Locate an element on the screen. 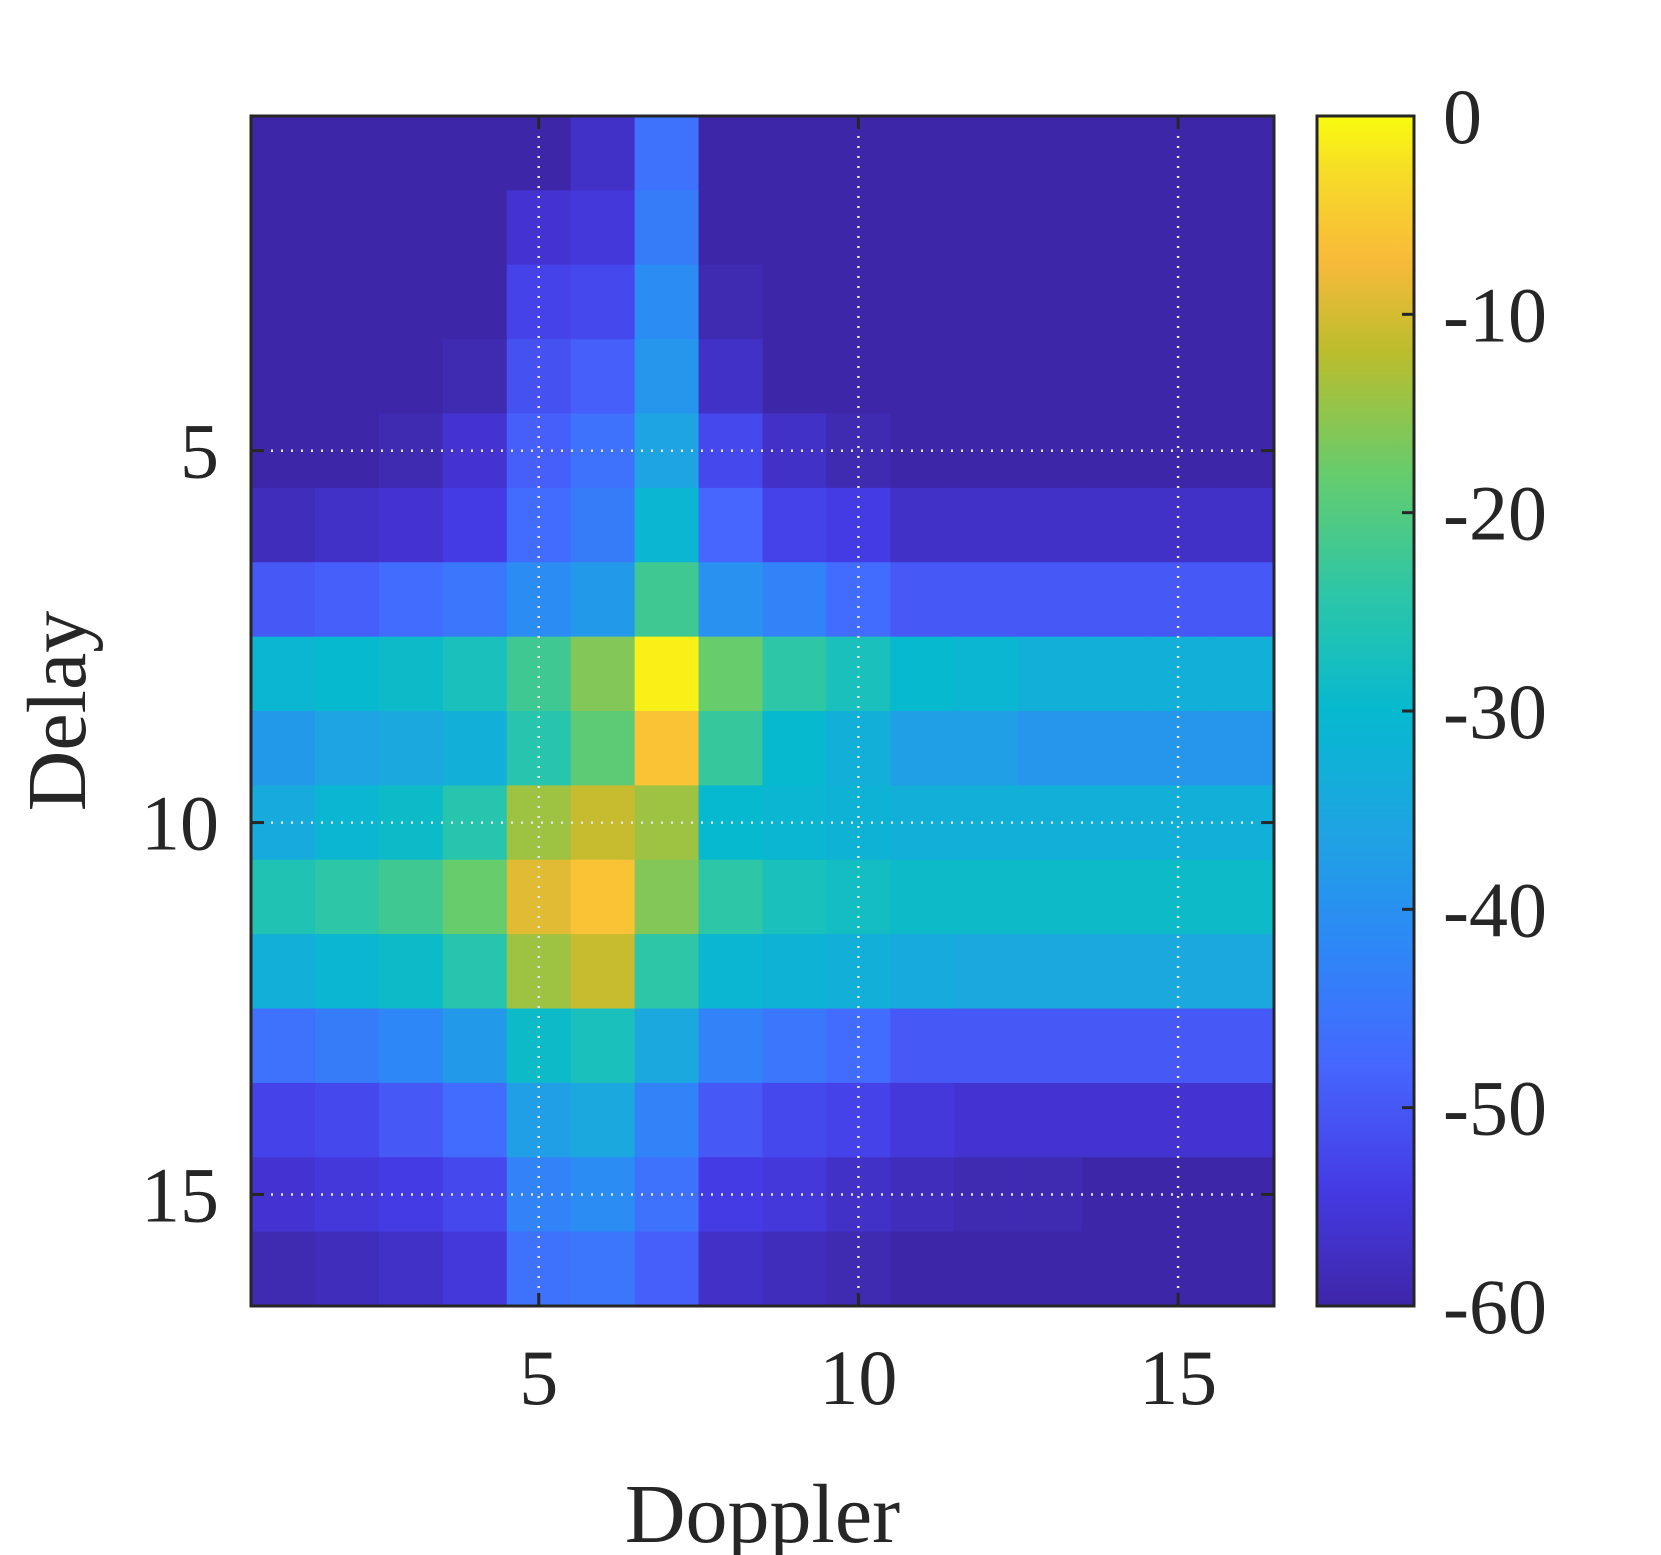 Image resolution: width=1661 pixels, height=1555 pixels. y-tick-label: 5 is located at coordinates (199, 451).